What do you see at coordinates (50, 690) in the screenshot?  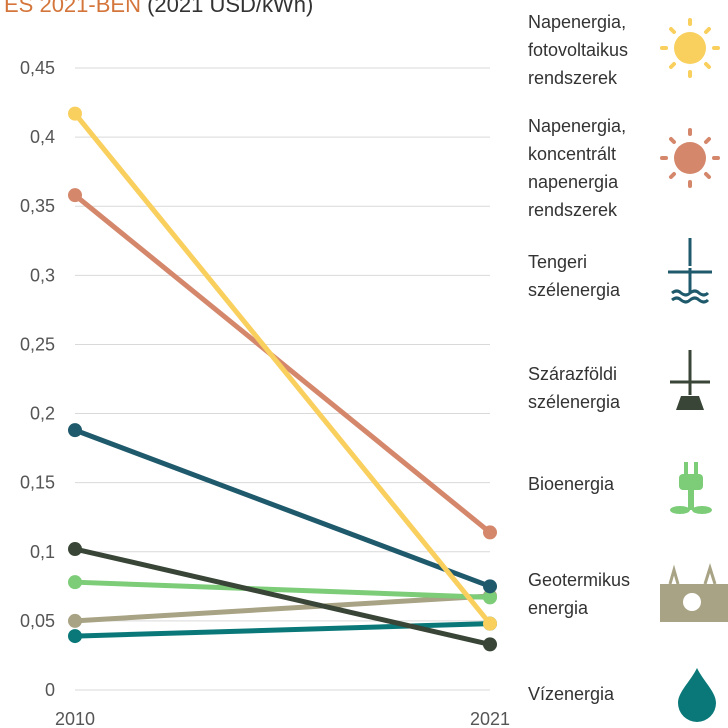 I see `y-tick-label: 0` at bounding box center [50, 690].